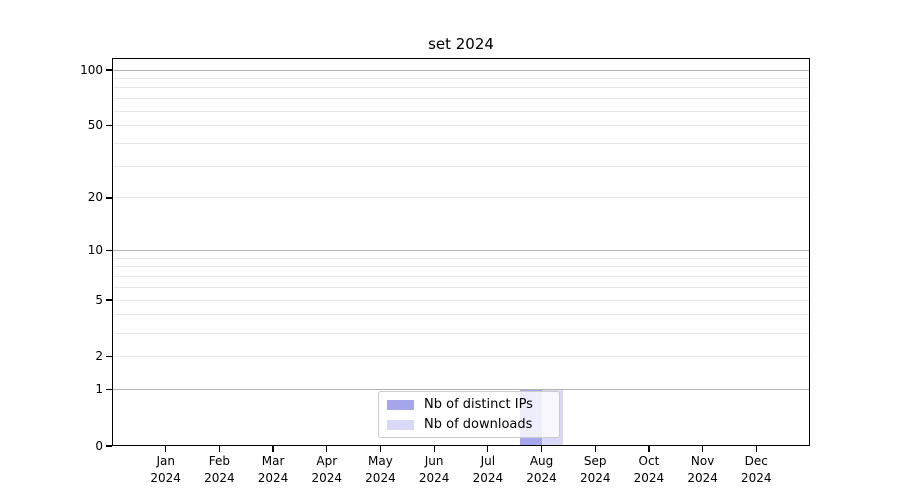 This screenshot has width=900, height=500. I want to click on legend-item: Nb of downloads, so click(469, 424).